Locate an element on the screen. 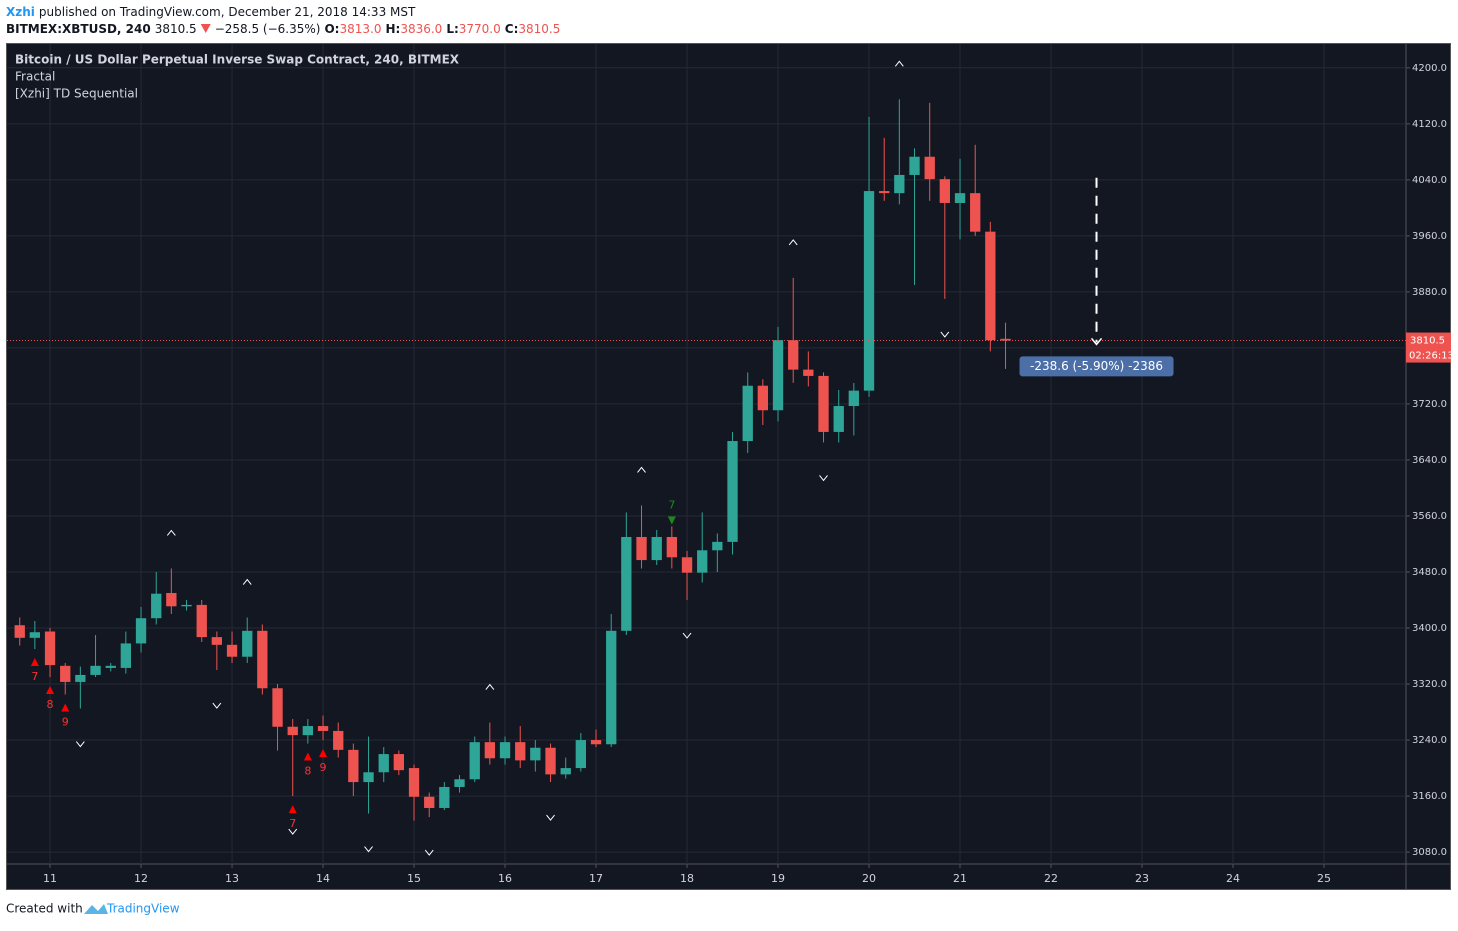 This screenshot has height=931, width=1458. y-tick-label: 3560.0 is located at coordinates (1429, 516).